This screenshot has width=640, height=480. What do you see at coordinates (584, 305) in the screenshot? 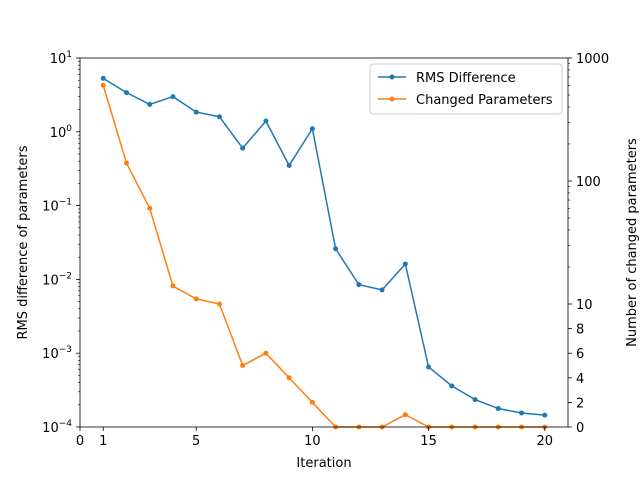
I see `y-right-tick-label: 10` at bounding box center [584, 305].